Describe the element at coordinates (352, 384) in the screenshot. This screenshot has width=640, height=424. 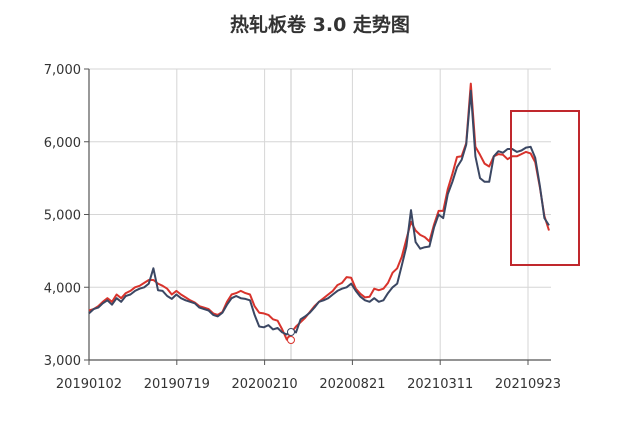
I see `x-tick-label: 20200821` at that location.